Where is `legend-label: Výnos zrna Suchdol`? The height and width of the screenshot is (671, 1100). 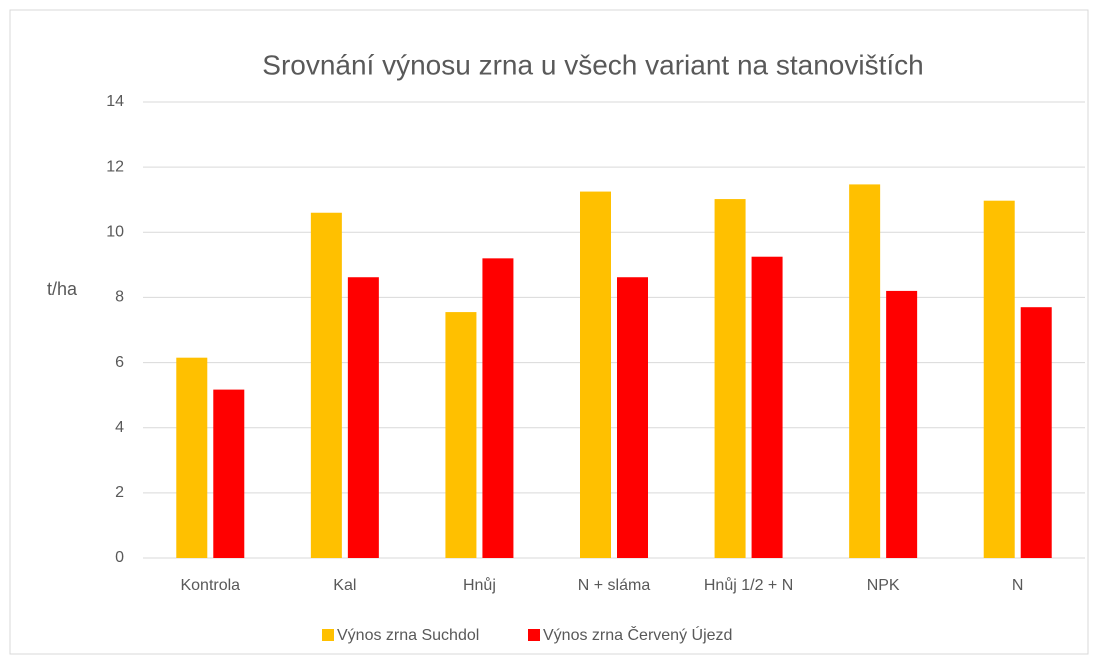 legend-label: Výnos zrna Suchdol is located at coordinates (408, 635).